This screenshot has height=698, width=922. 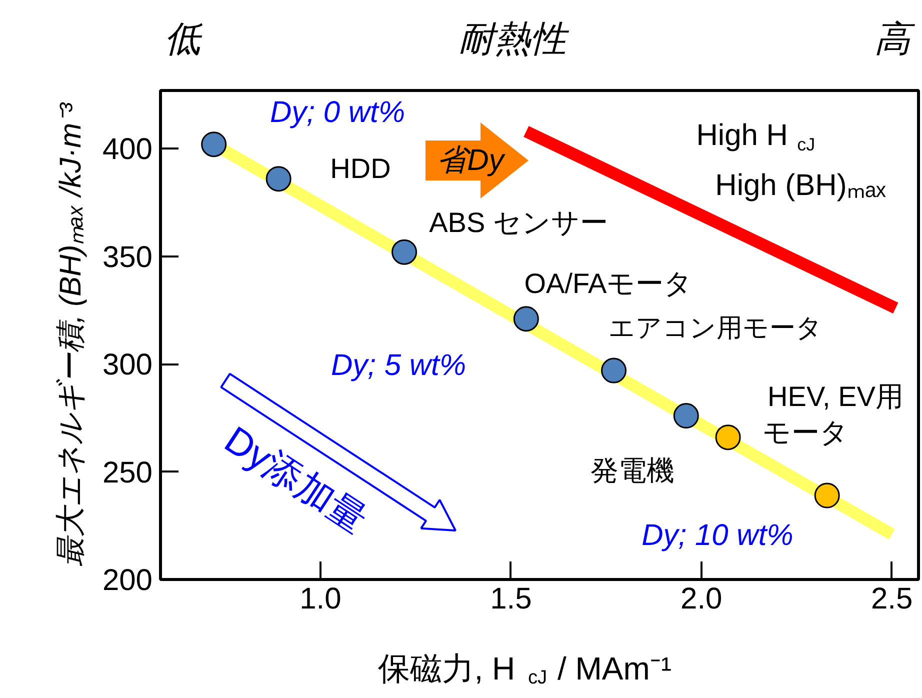 I want to click on x-tick-label: 2.5, so click(x=891, y=599).